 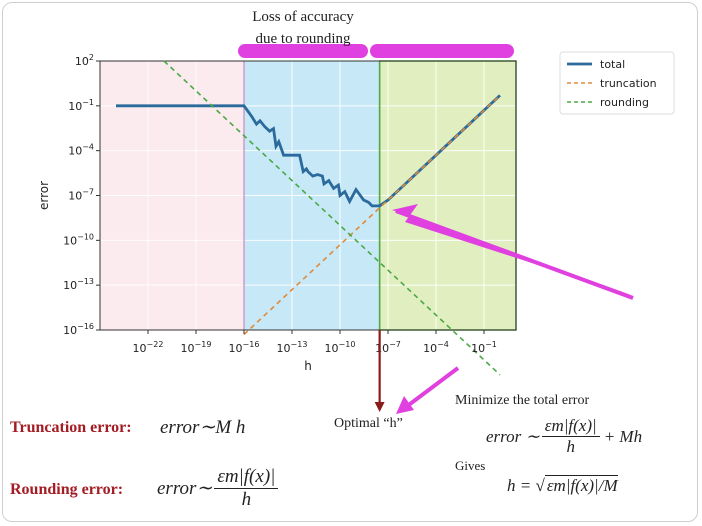 What do you see at coordinates (430, 389) in the screenshot?
I see `magenta-arrow-to-label-shaft` at bounding box center [430, 389].